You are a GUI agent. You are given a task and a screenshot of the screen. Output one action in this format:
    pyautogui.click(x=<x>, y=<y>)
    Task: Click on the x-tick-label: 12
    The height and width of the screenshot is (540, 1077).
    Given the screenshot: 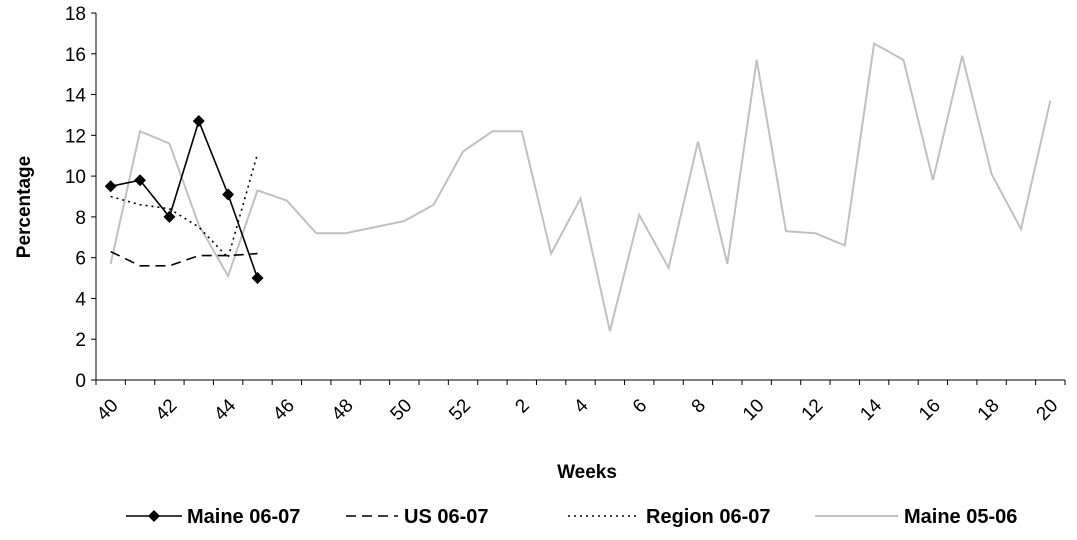 What is the action you would take?
    pyautogui.click(x=813, y=410)
    